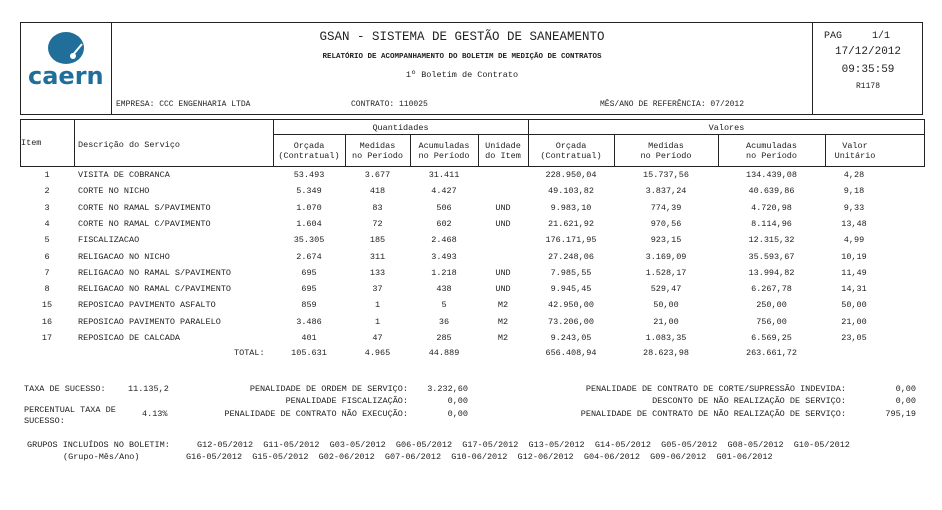 Image resolution: width=942 pixels, height=510 pixels. I want to click on cell-v-acumuladas: 13.994,82, so click(771, 272).